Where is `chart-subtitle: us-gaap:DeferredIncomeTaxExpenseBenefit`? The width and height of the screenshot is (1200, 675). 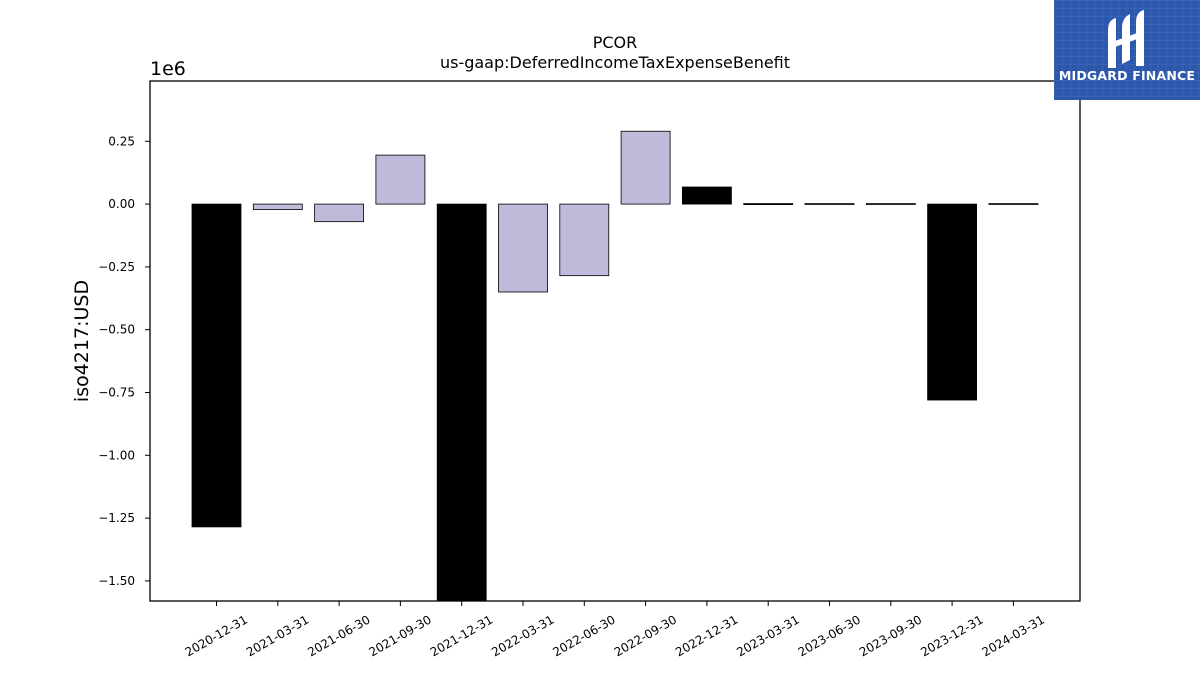 chart-subtitle: us-gaap:DeferredIncomeTaxExpenseBenefit is located at coordinates (615, 62).